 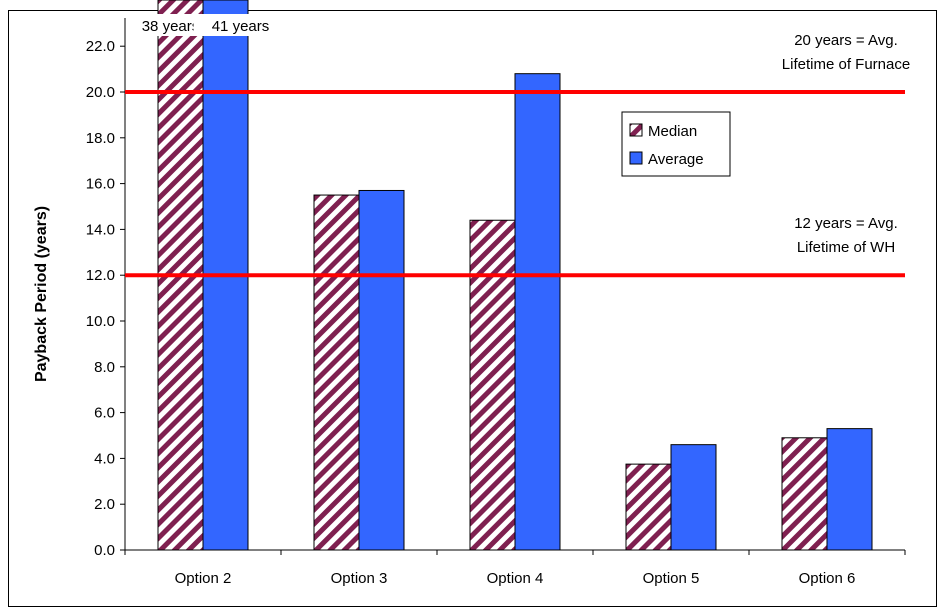 I want to click on y-tick-label: 8.0, so click(x=104, y=367).